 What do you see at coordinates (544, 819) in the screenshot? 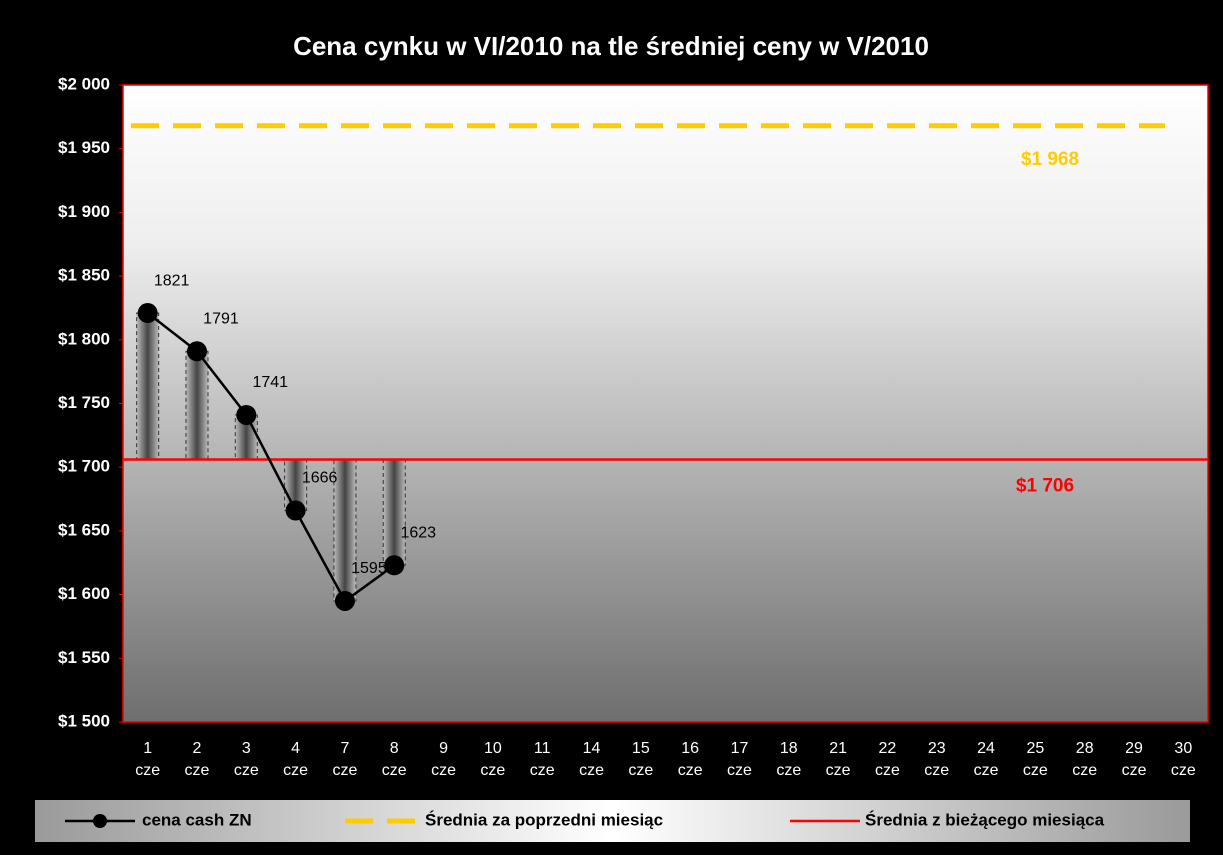
I see `legend-label: Średnia za poprzedni miesiąc` at bounding box center [544, 819].